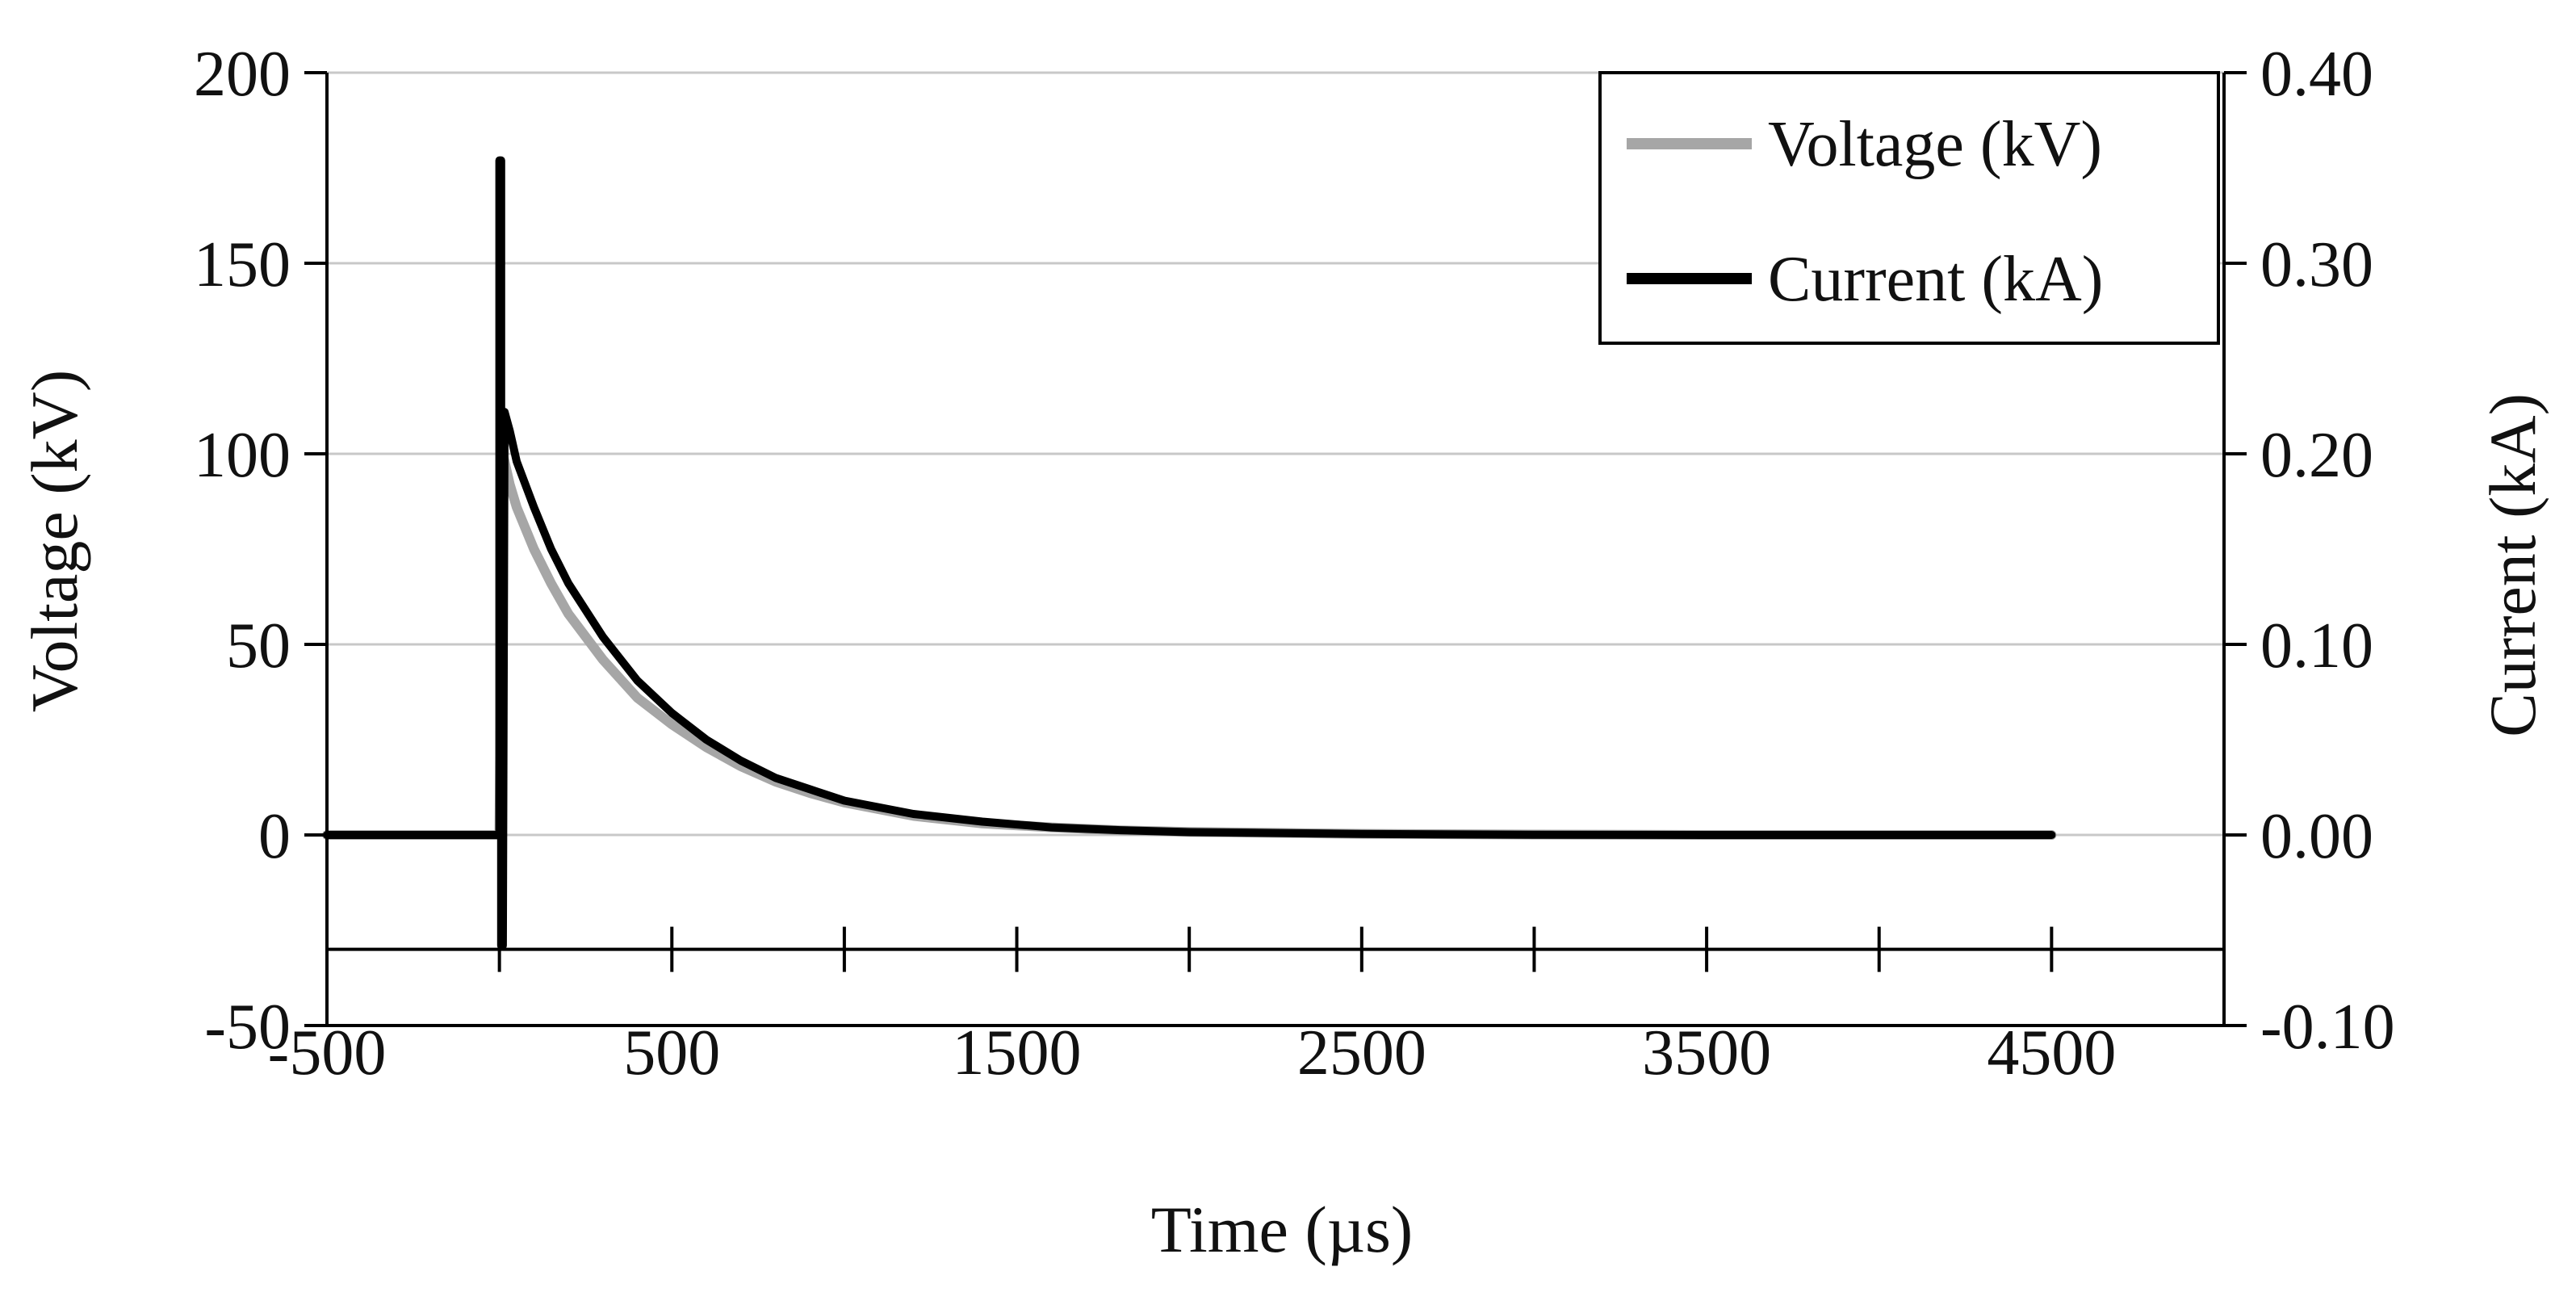  Describe the element at coordinates (1282, 1230) in the screenshot. I see `x-axis-title: Time (µs)` at that location.